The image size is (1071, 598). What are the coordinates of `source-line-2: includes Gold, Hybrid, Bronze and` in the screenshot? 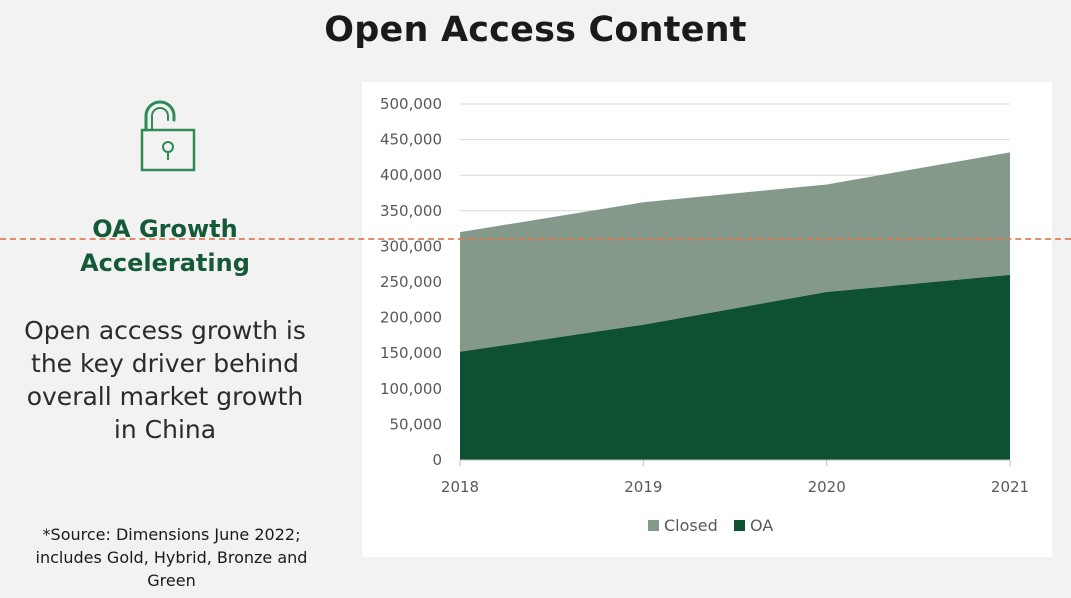 It's located at (171, 557).